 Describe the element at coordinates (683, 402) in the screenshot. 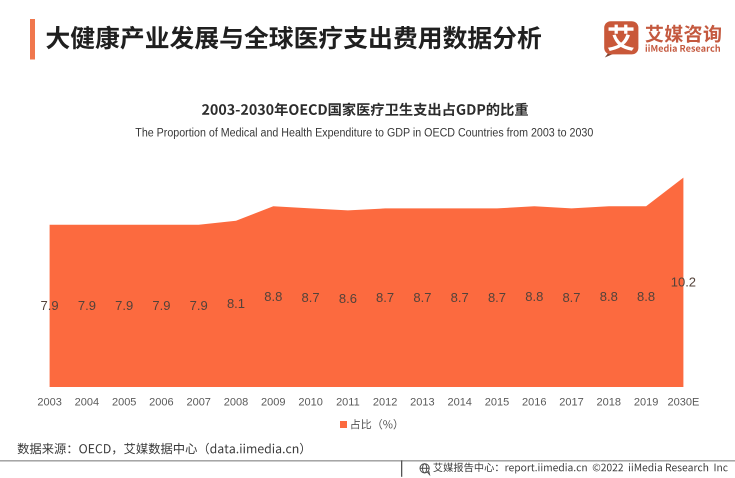

I see `svg-text: 2030E` at that location.